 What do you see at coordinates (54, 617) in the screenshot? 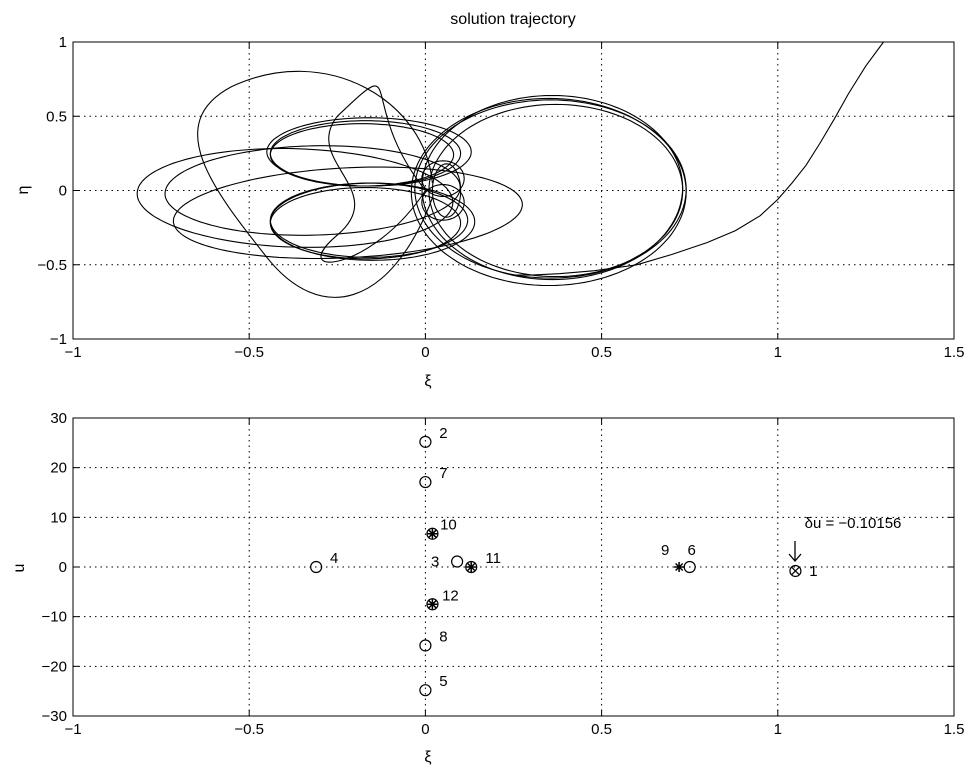
I see `u-y-tick-label: −10` at bounding box center [54, 617].